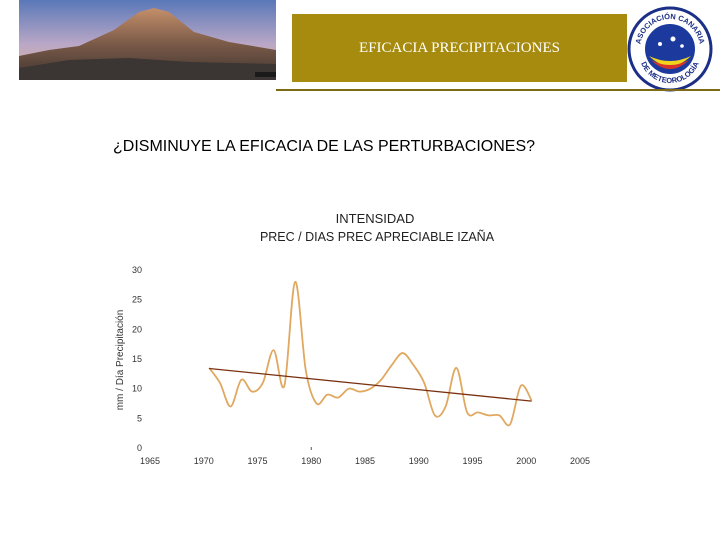  Describe the element at coordinates (139, 418) in the screenshot. I see `y-tick-label: 5` at that location.